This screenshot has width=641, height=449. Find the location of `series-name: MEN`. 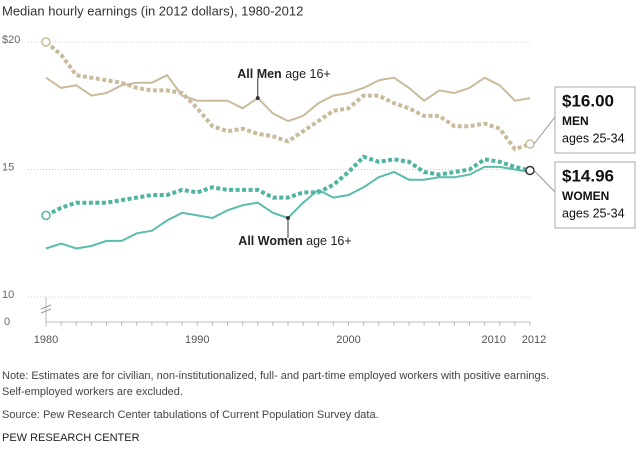

series-name: MEN is located at coordinates (575, 121).